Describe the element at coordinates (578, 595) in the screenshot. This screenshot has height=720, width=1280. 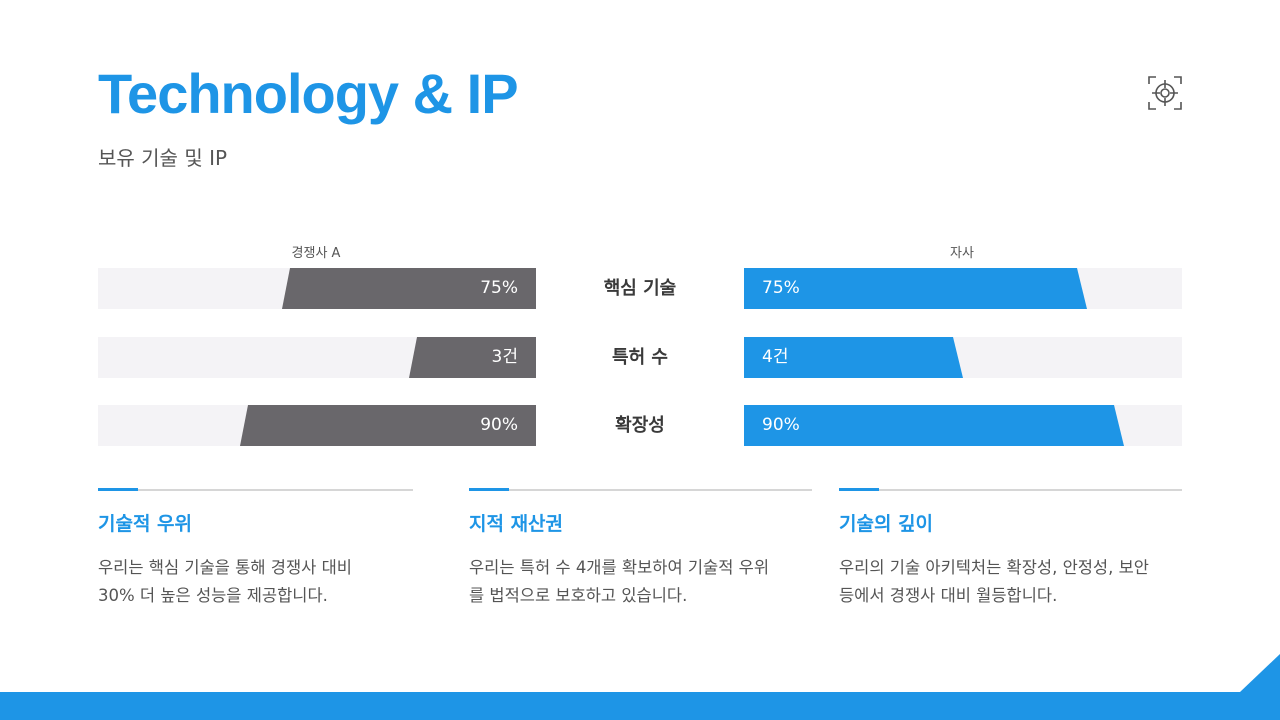
I see `card-body-line: 를 법적으로 보호하고 있습니다.` at that location.